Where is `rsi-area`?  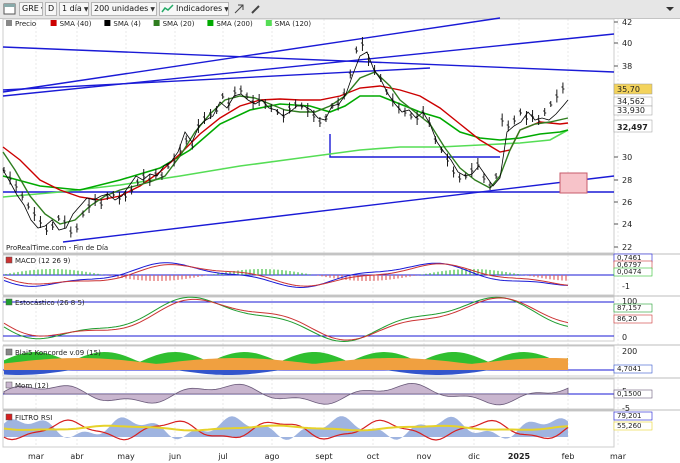
rsi-area is located at coordinates (286, 428).